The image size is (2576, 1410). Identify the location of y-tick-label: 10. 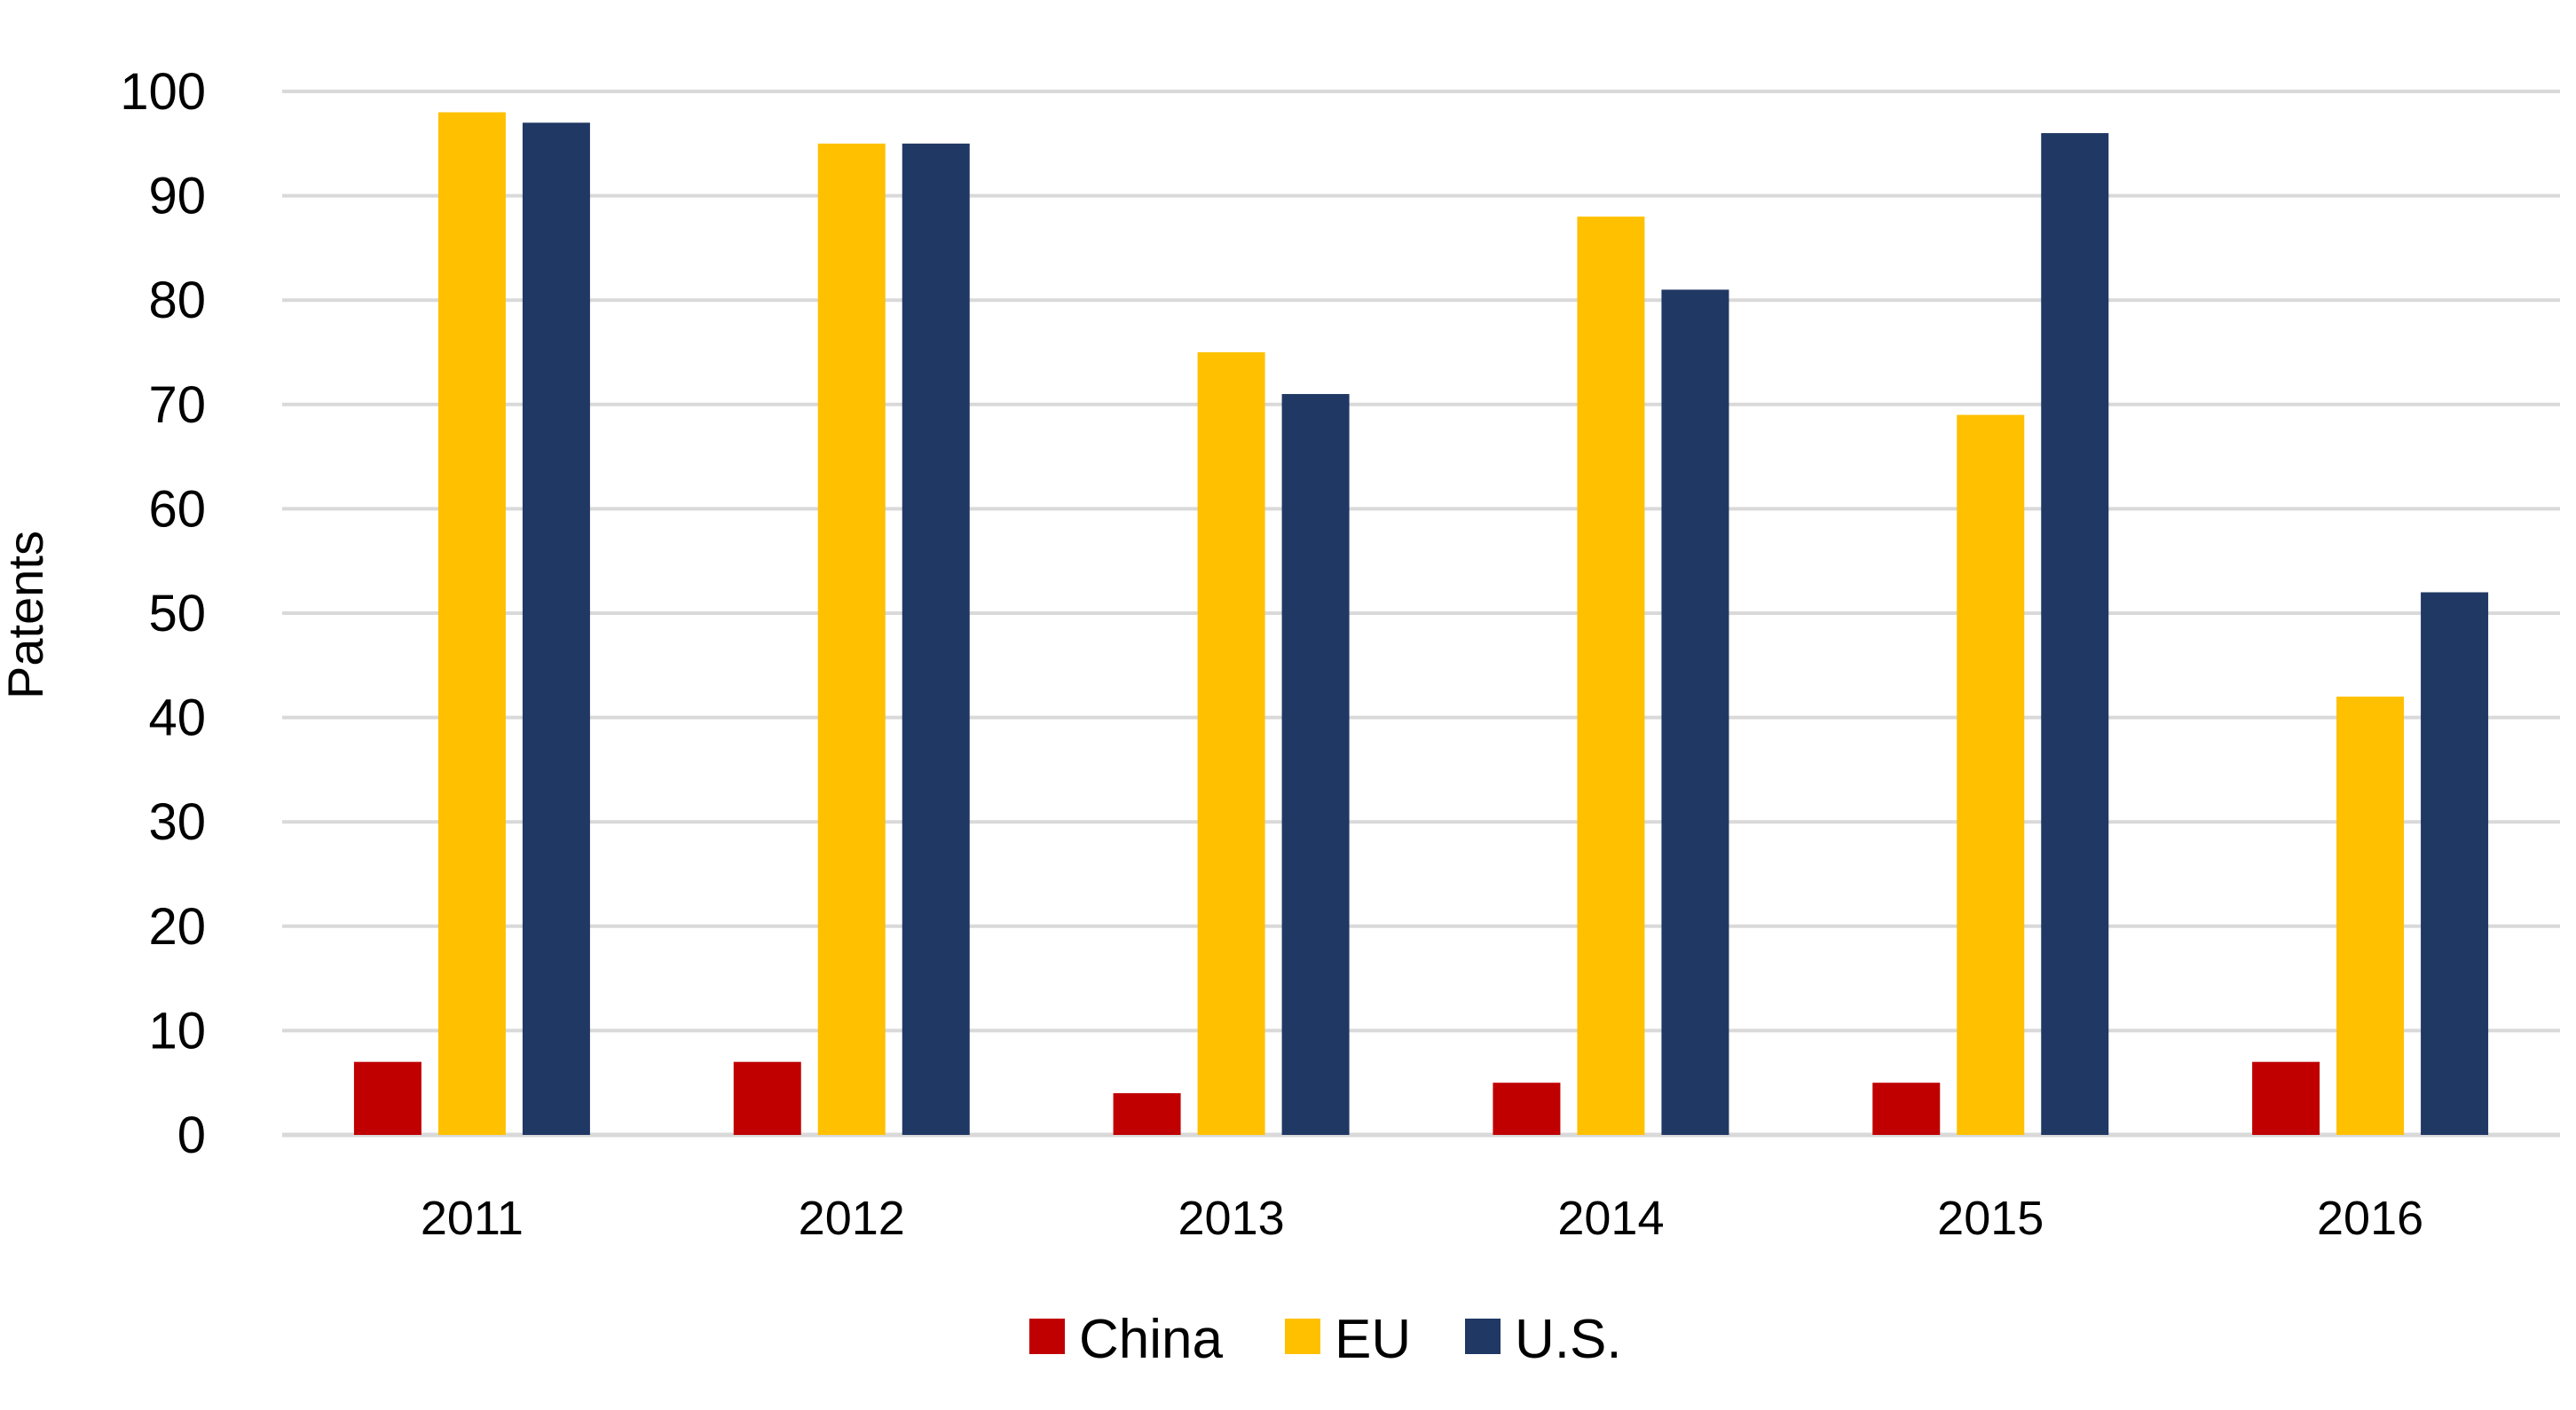
(177, 1030).